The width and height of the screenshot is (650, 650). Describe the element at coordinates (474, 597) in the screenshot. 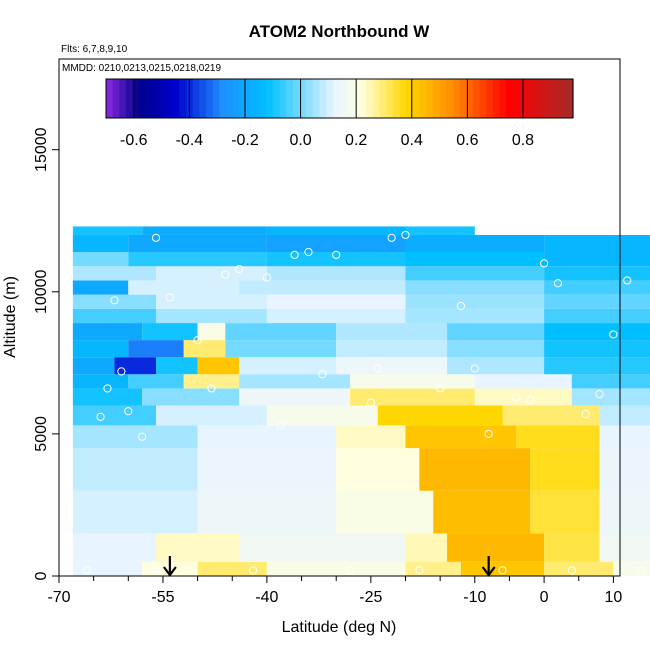

I see `x-tick-label: -10` at that location.